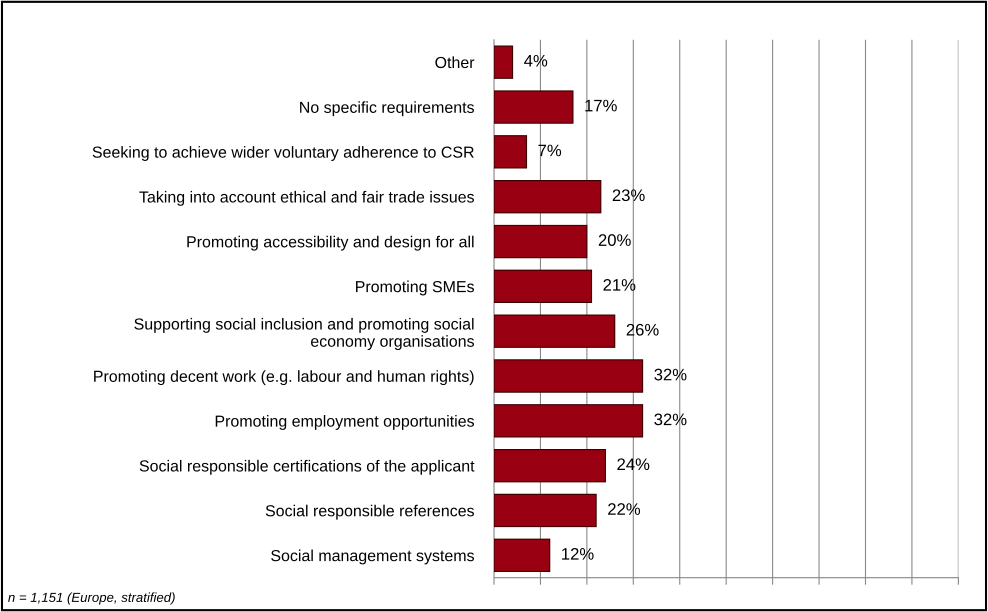 This screenshot has height=612, width=988. I want to click on y-tick-label: Seeking to achieve wider voluntary adherence to CSR, so click(283, 153).